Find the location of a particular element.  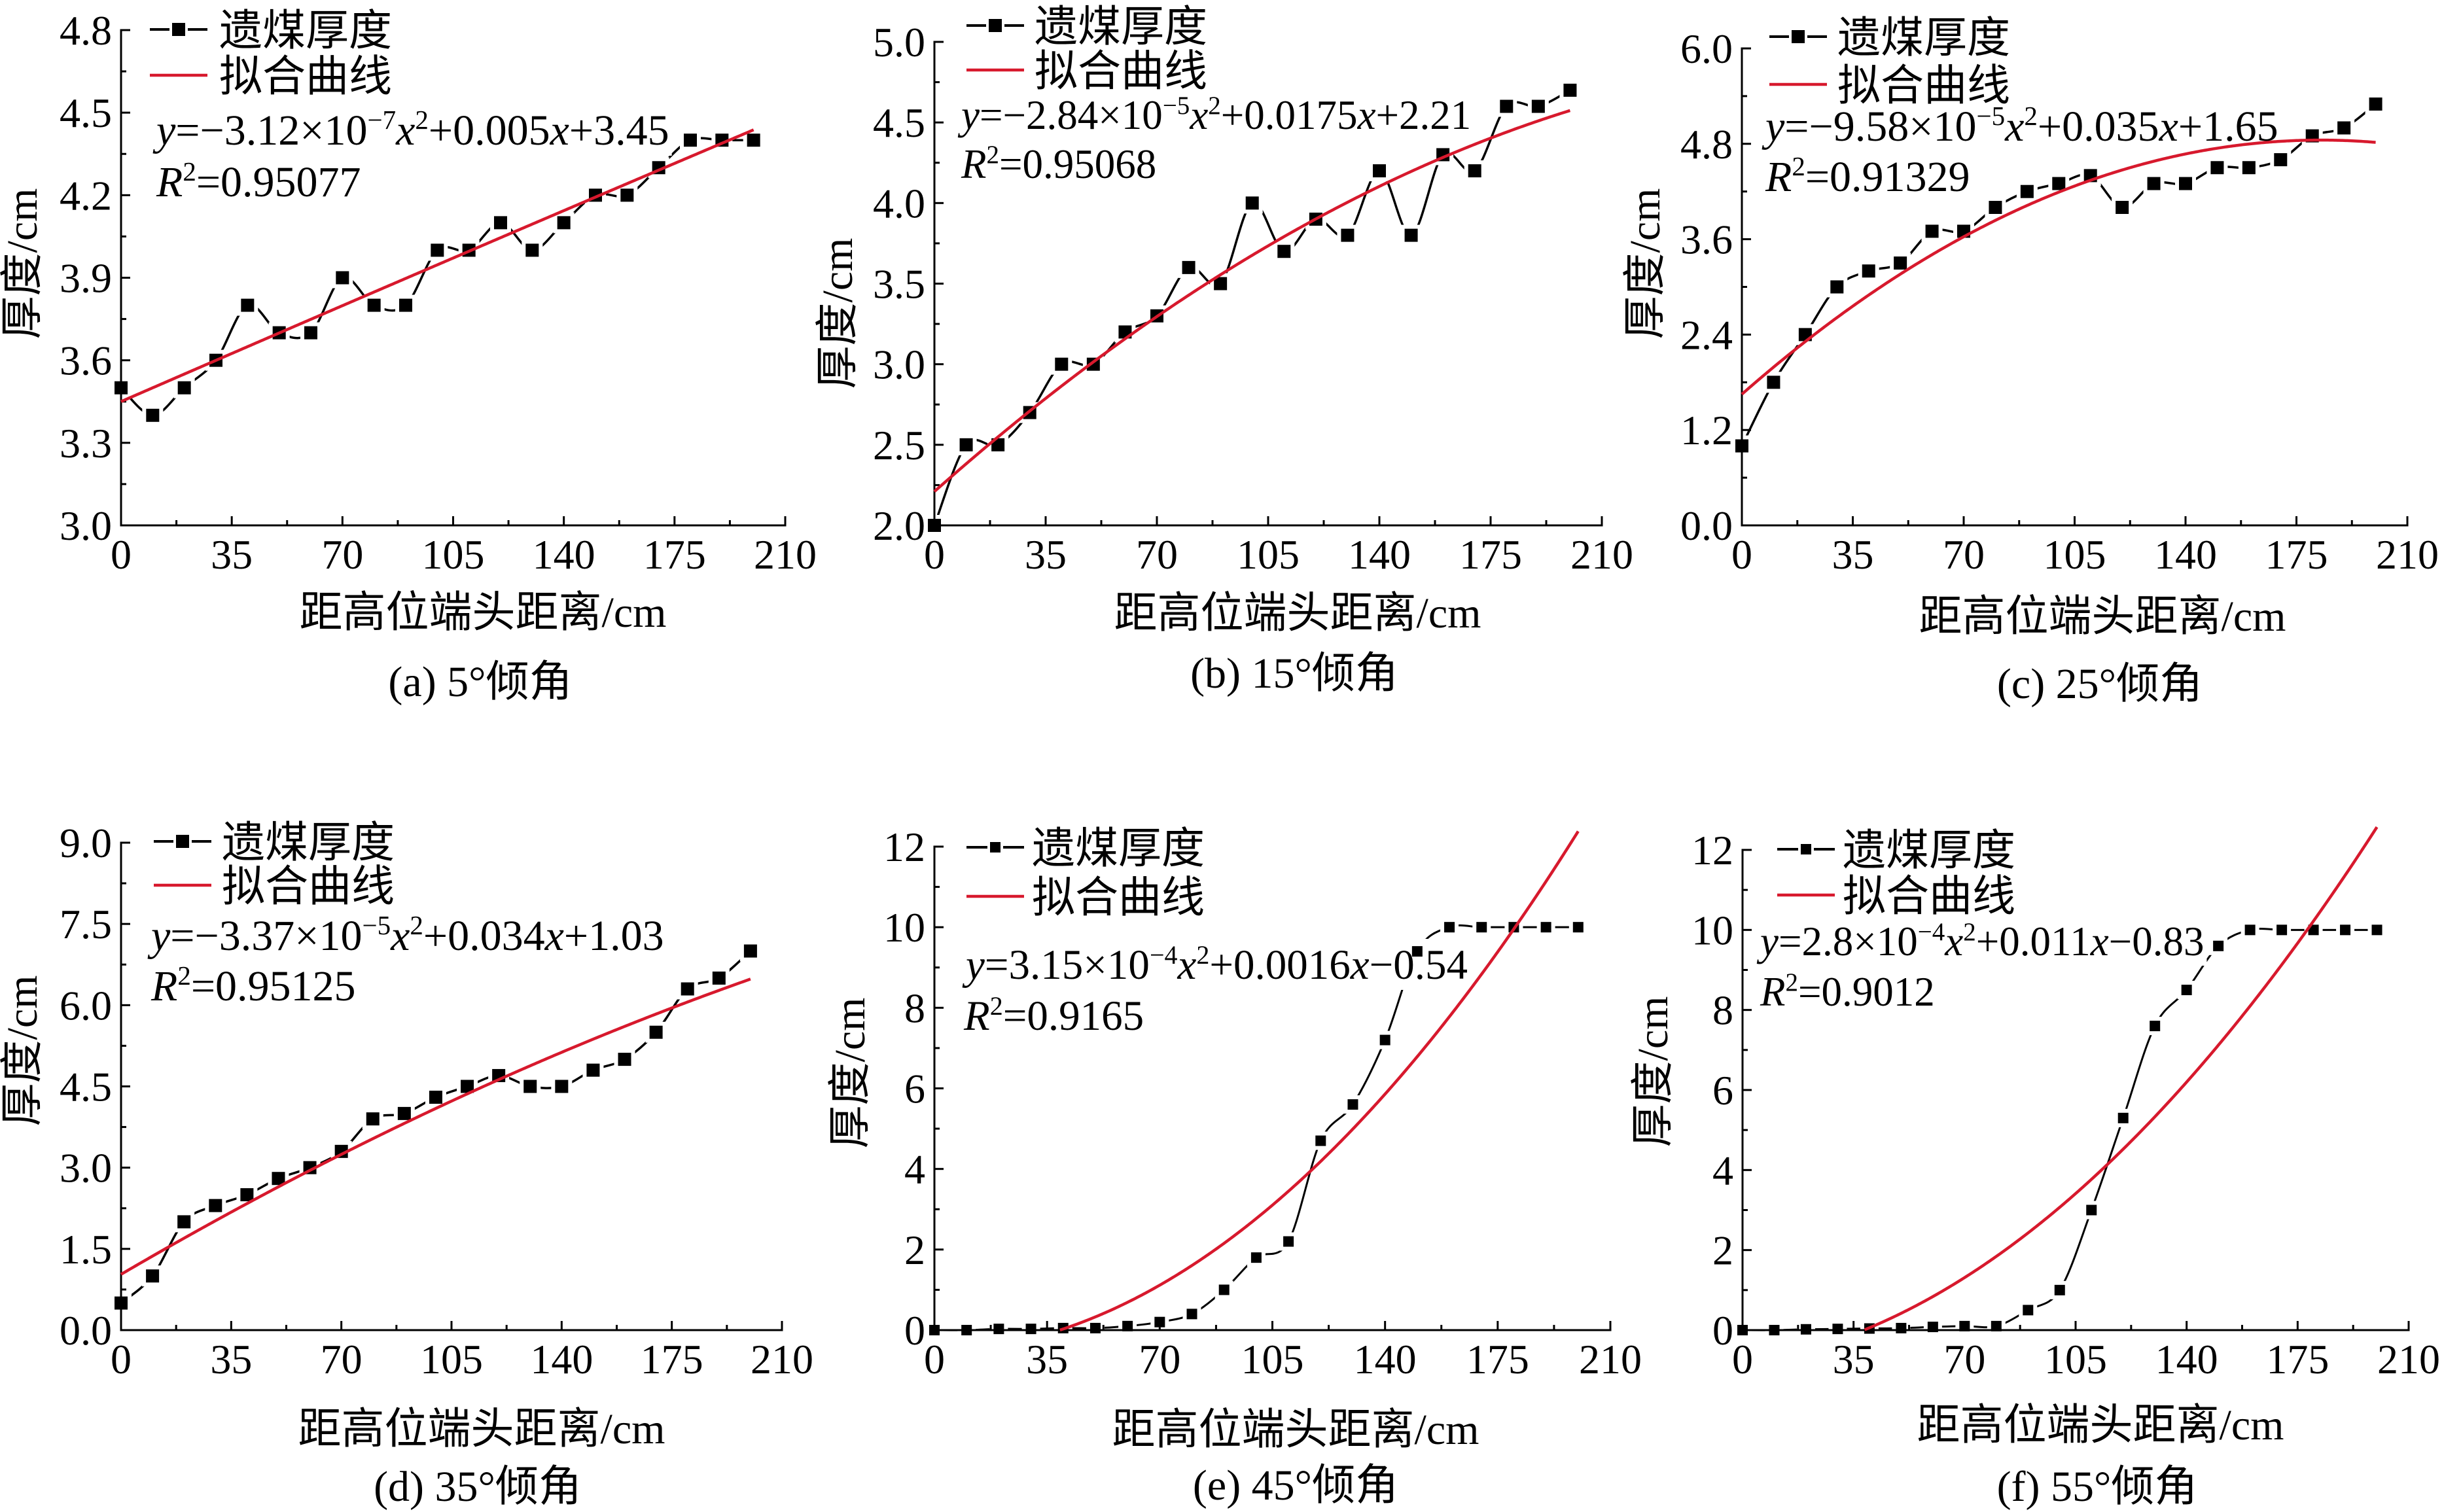

r-squared-label: R2=0.95068 is located at coordinates (1058, 164).